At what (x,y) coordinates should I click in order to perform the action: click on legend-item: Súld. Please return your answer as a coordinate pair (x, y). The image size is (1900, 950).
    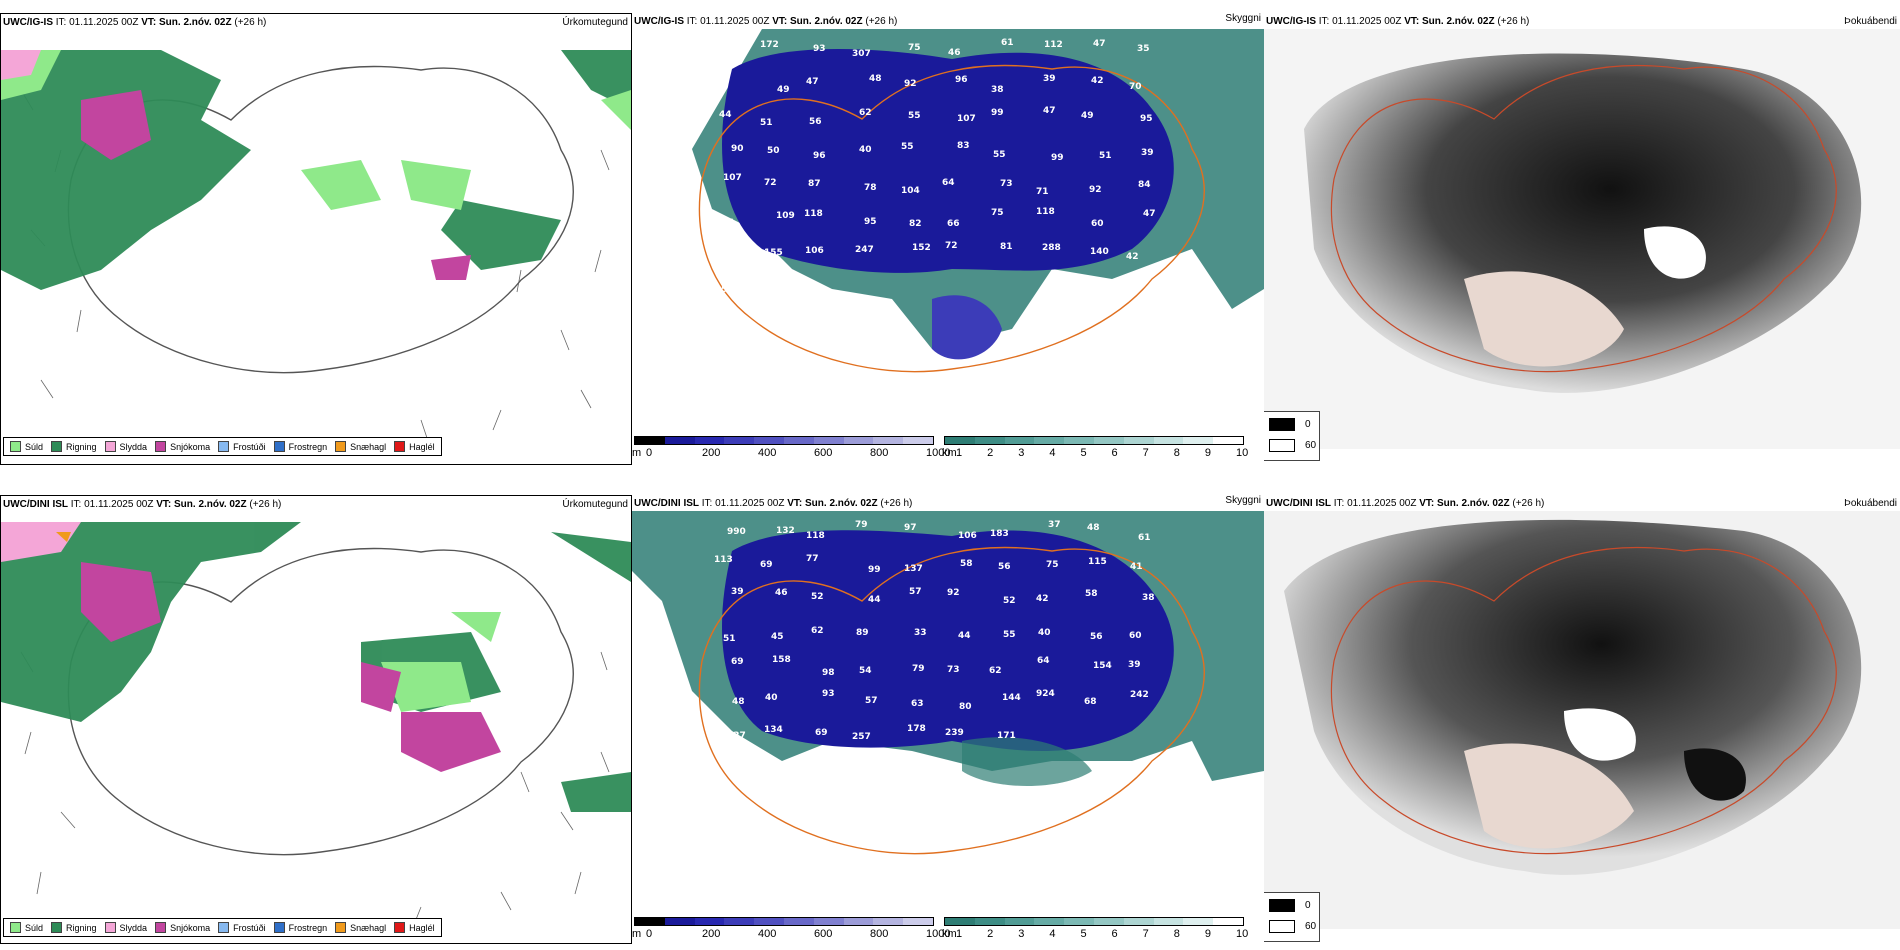
    Looking at the image, I should click on (26, 446).